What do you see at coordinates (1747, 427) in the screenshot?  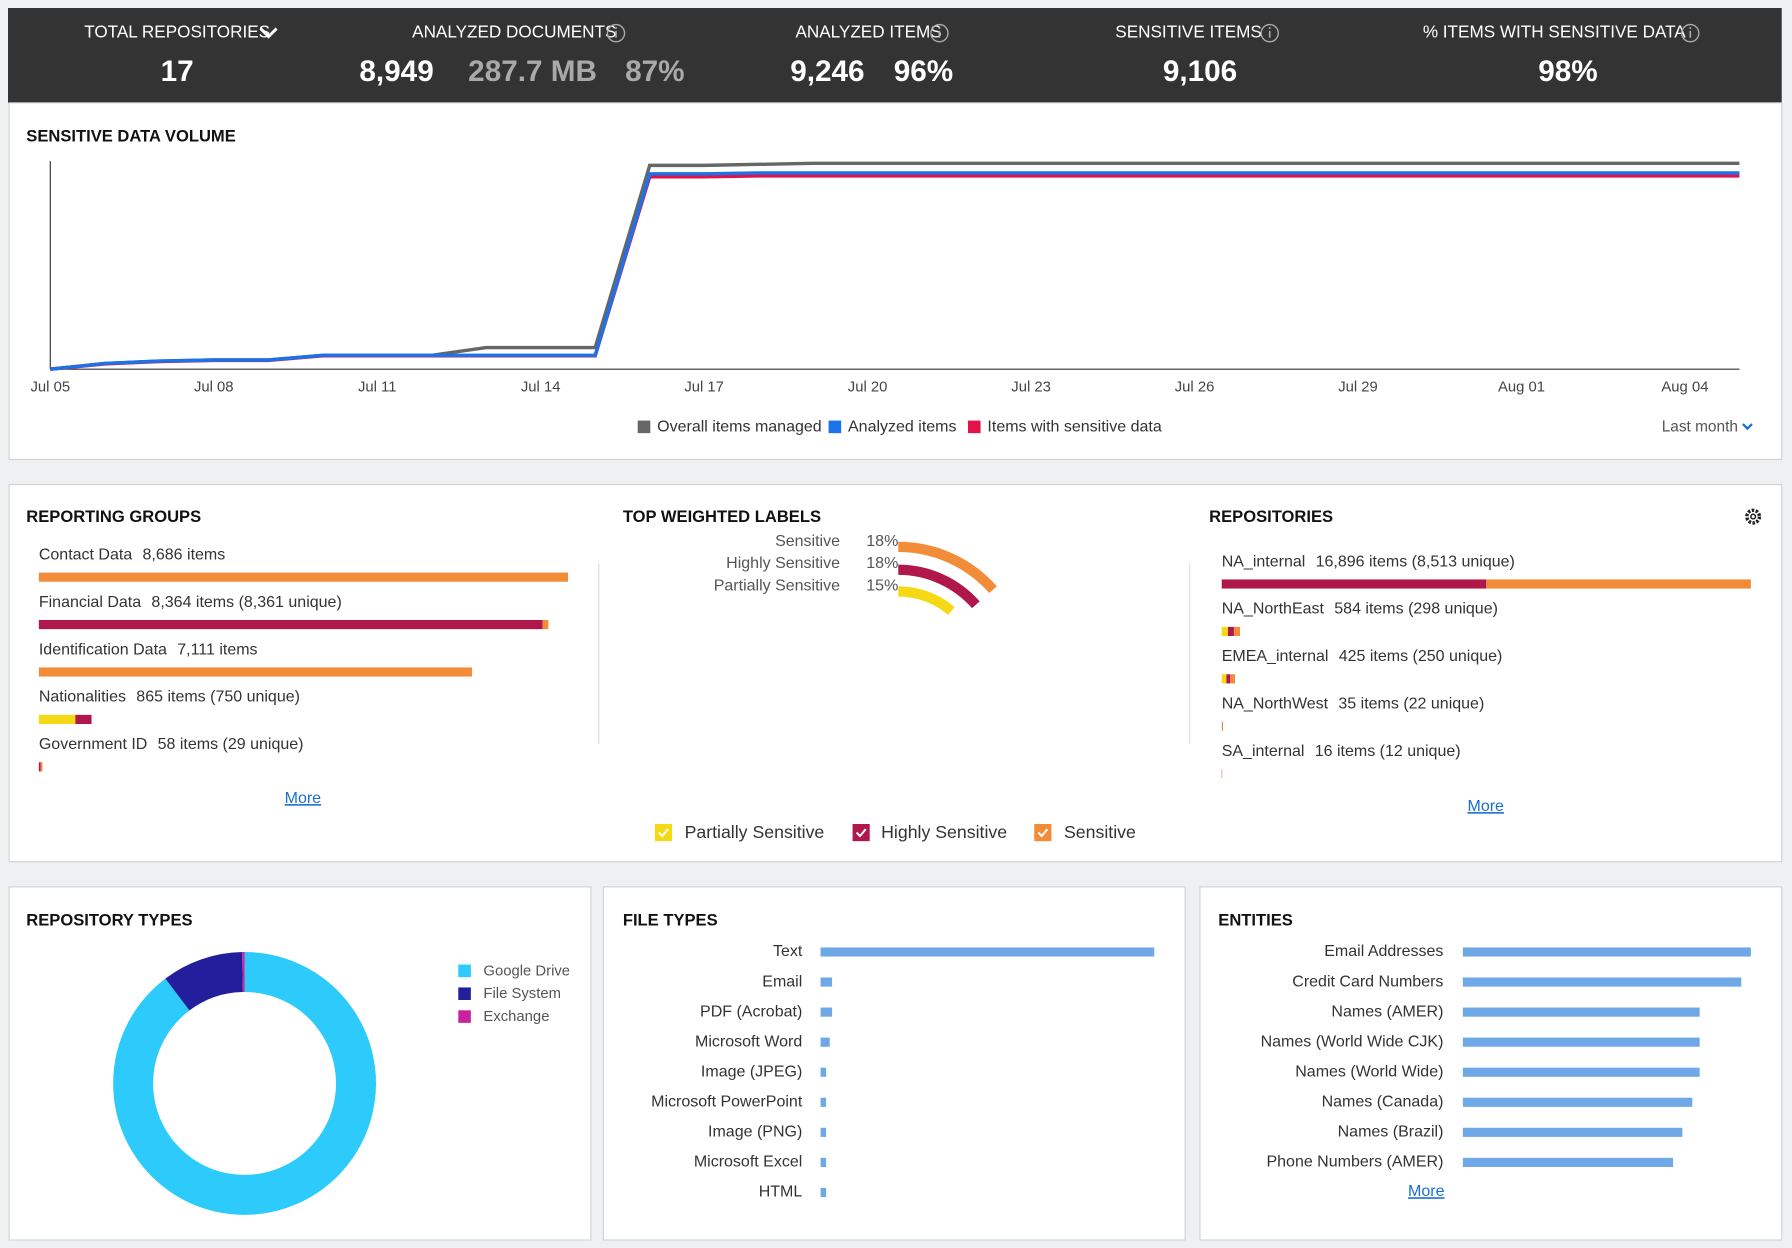 I see `chevron` at bounding box center [1747, 427].